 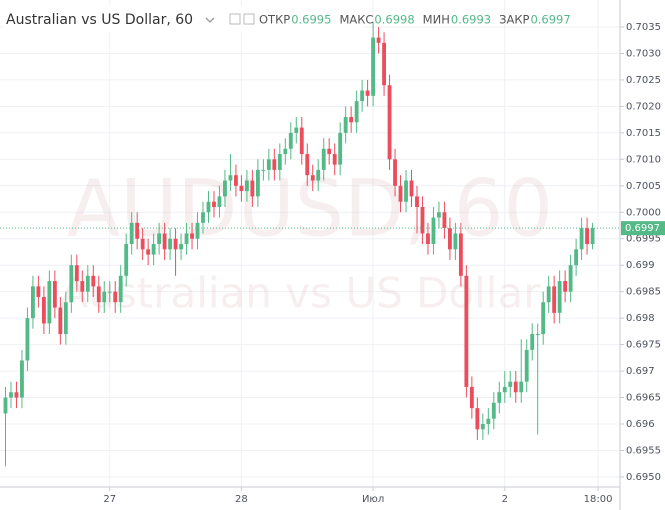 What do you see at coordinates (99, 20) in the screenshot?
I see `chart-title: Australian vs US Dollar, 60` at bounding box center [99, 20].